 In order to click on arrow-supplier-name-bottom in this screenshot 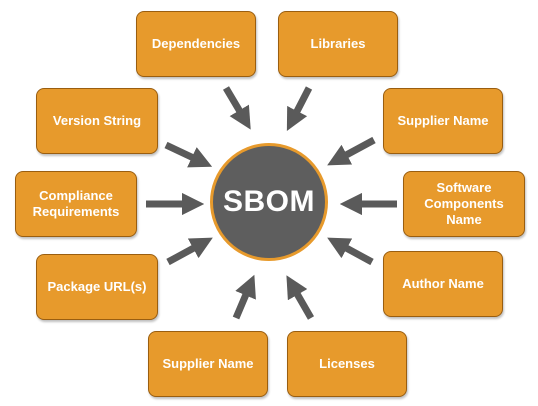, I will do `click(244, 297)`.